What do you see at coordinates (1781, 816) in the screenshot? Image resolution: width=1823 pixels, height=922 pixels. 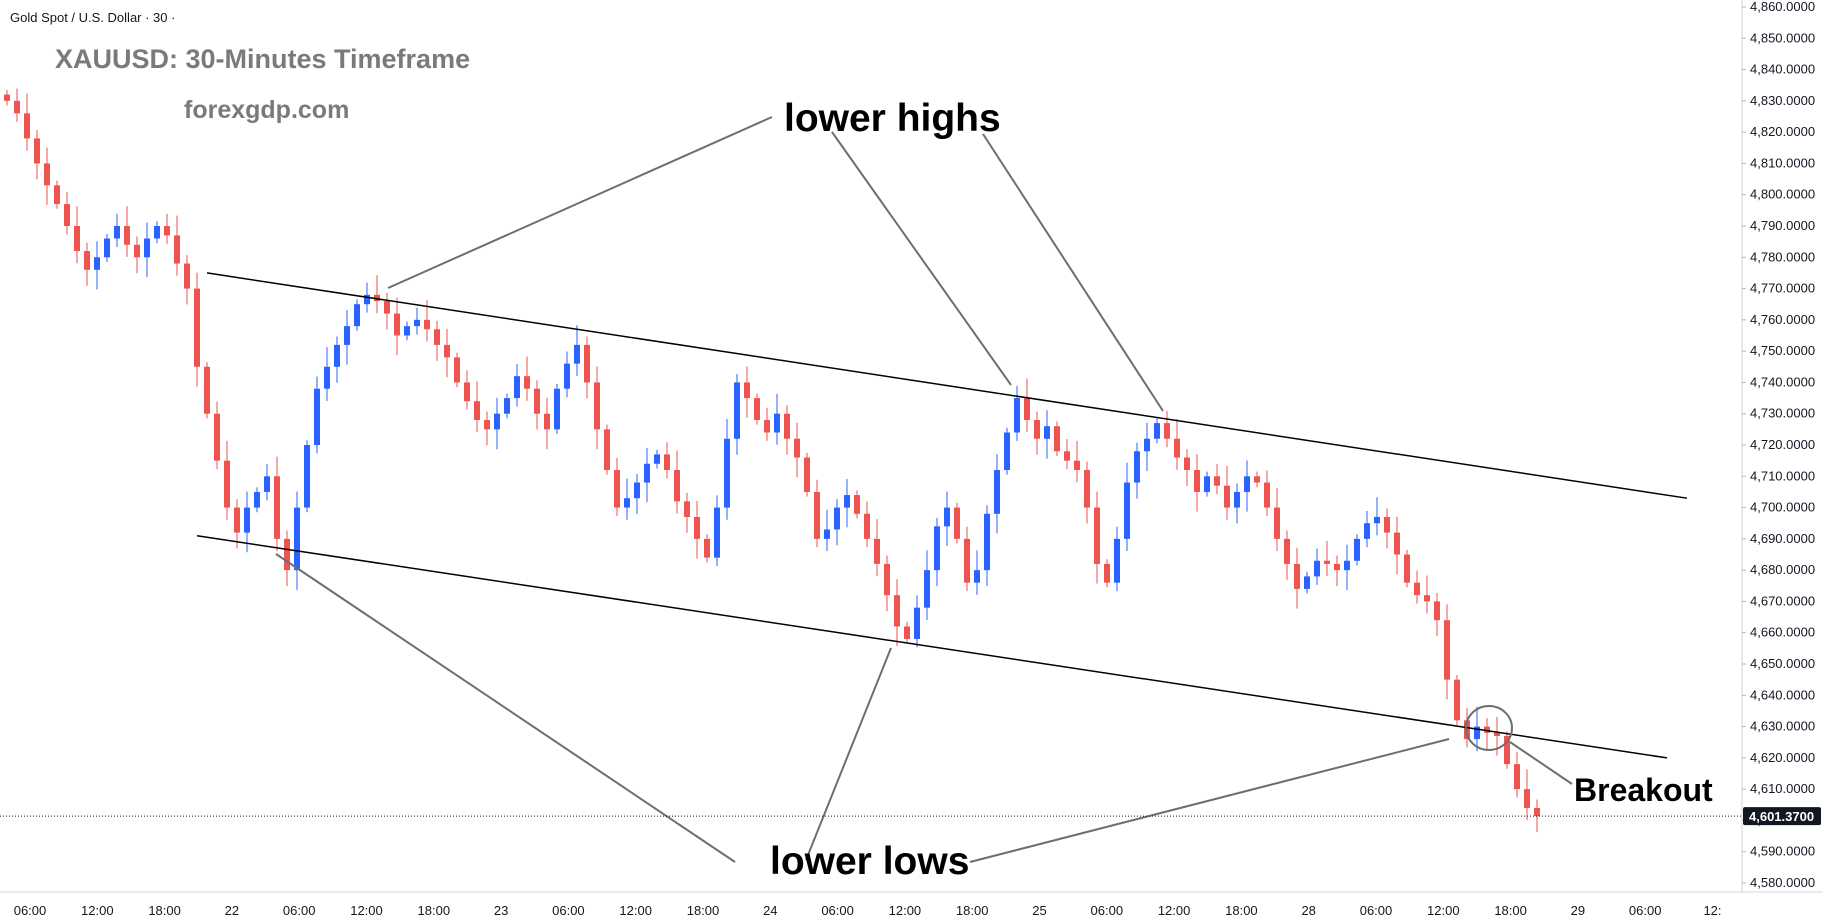 I see `last-price-label: 4,601.3700` at bounding box center [1781, 816].